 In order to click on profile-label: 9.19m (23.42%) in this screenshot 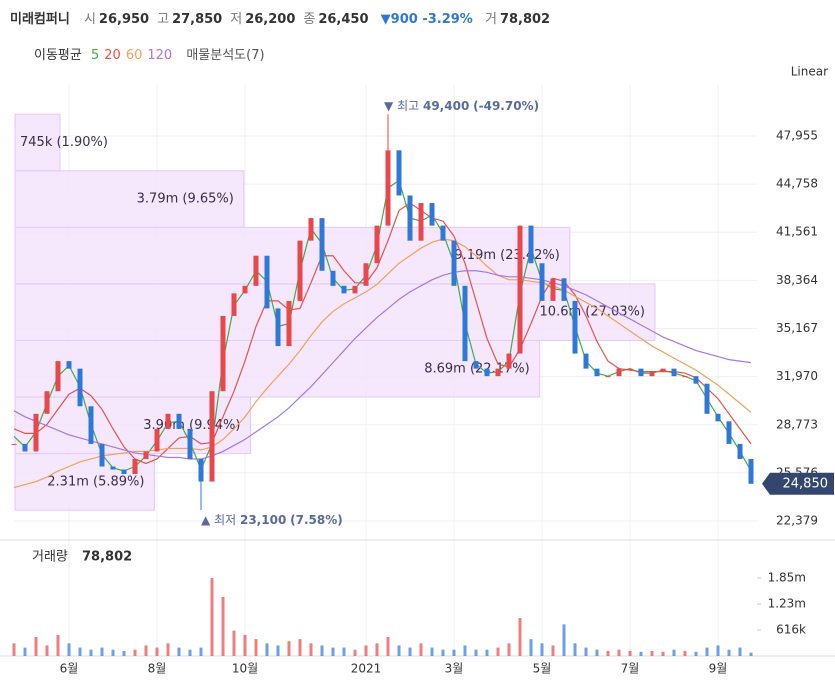, I will do `click(506, 255)`.